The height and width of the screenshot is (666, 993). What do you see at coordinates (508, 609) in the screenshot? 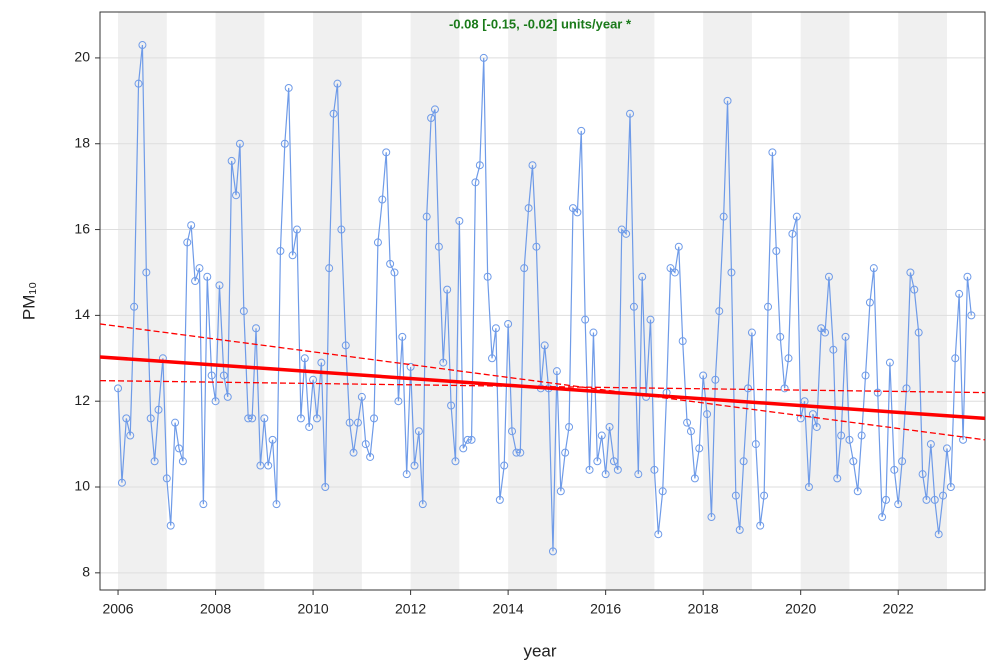
I see `x-tick-label: 2014` at bounding box center [508, 609].